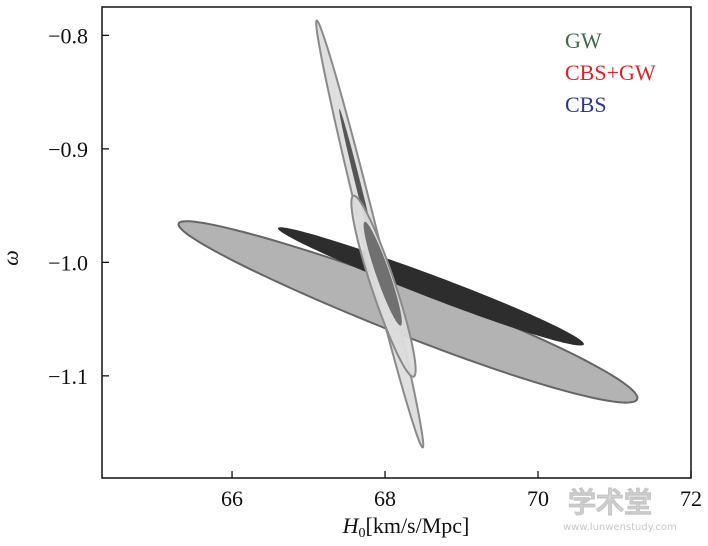 This screenshot has width=708, height=546. I want to click on watermark: 学术堂 www.lunwenstudy.com, so click(620, 509).